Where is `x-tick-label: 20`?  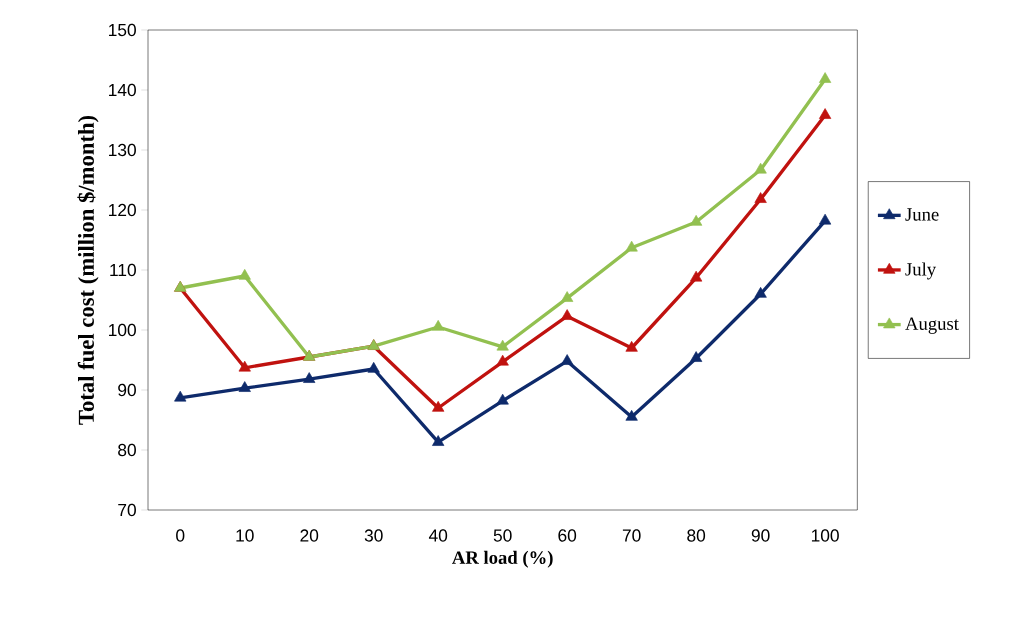 x-tick-label: 20 is located at coordinates (309, 535).